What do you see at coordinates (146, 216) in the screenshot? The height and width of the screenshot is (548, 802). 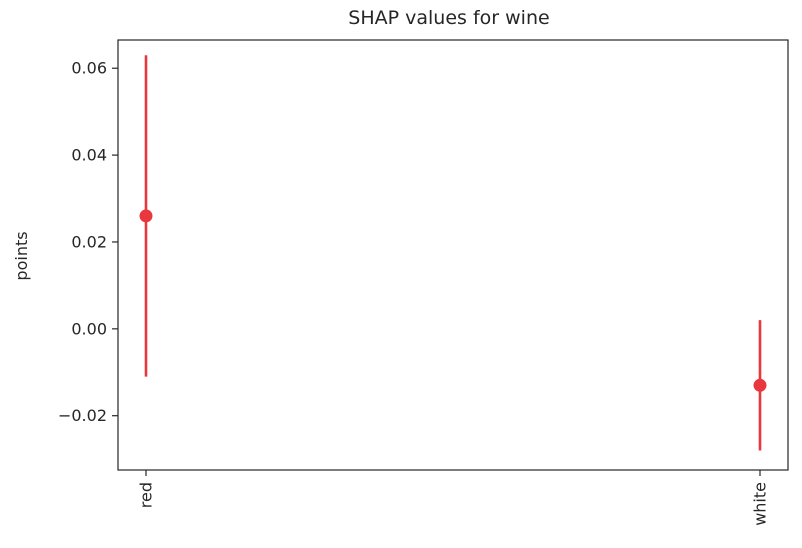 I see `point-red` at bounding box center [146, 216].